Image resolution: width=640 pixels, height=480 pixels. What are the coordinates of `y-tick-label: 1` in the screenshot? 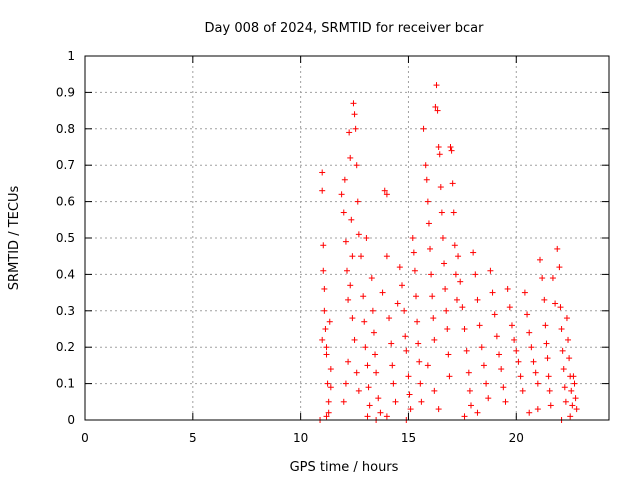 It's located at (71, 56).